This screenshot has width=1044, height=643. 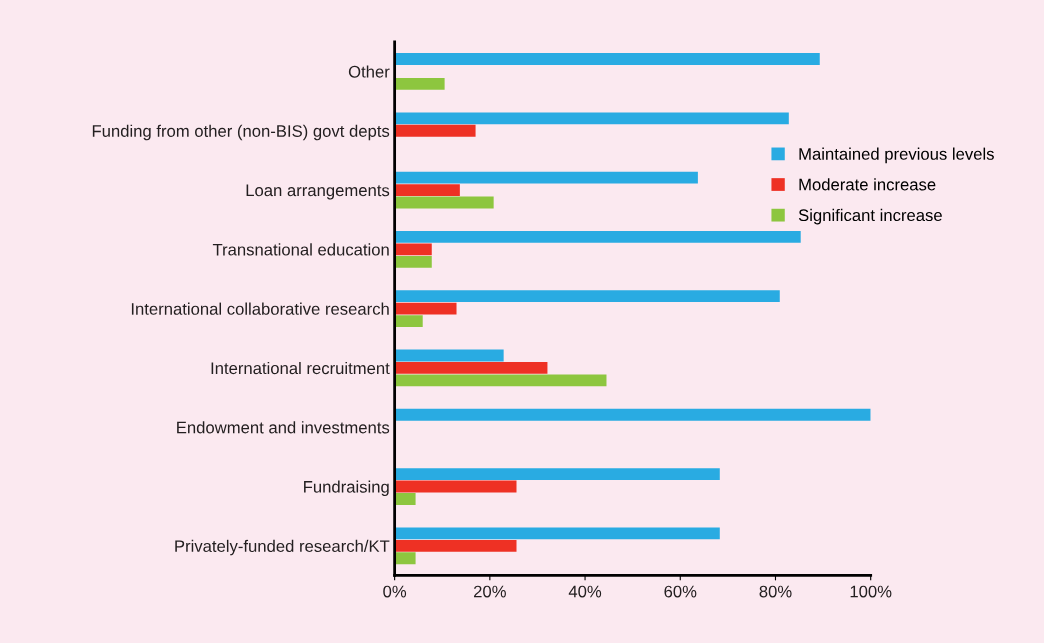 I want to click on x-tick-label: 60%, so click(x=680, y=591).